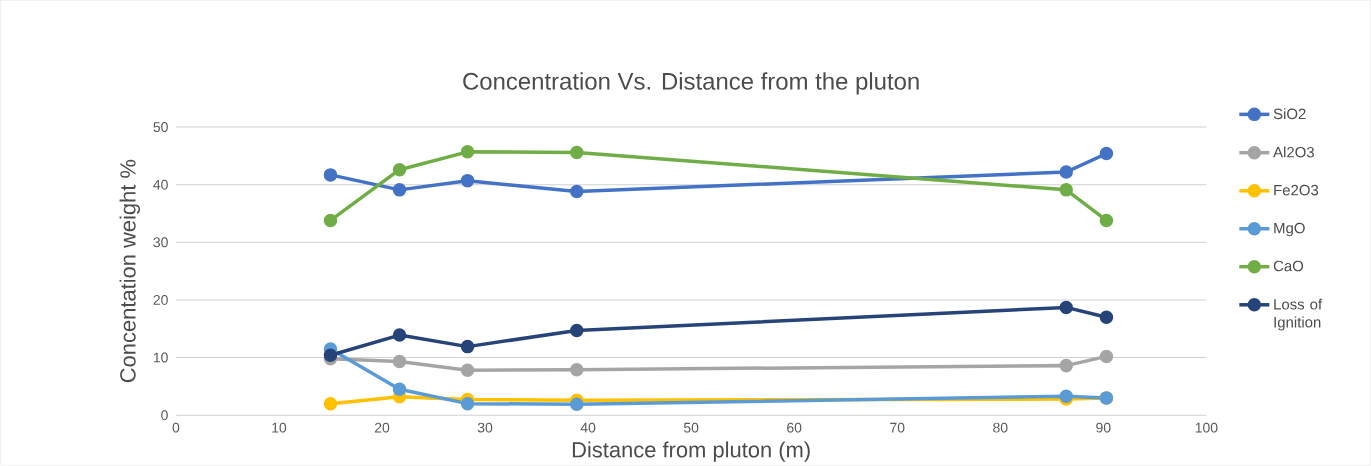 Image resolution: width=1371 pixels, height=466 pixels. I want to click on x-tick-label: 80, so click(1000, 427).